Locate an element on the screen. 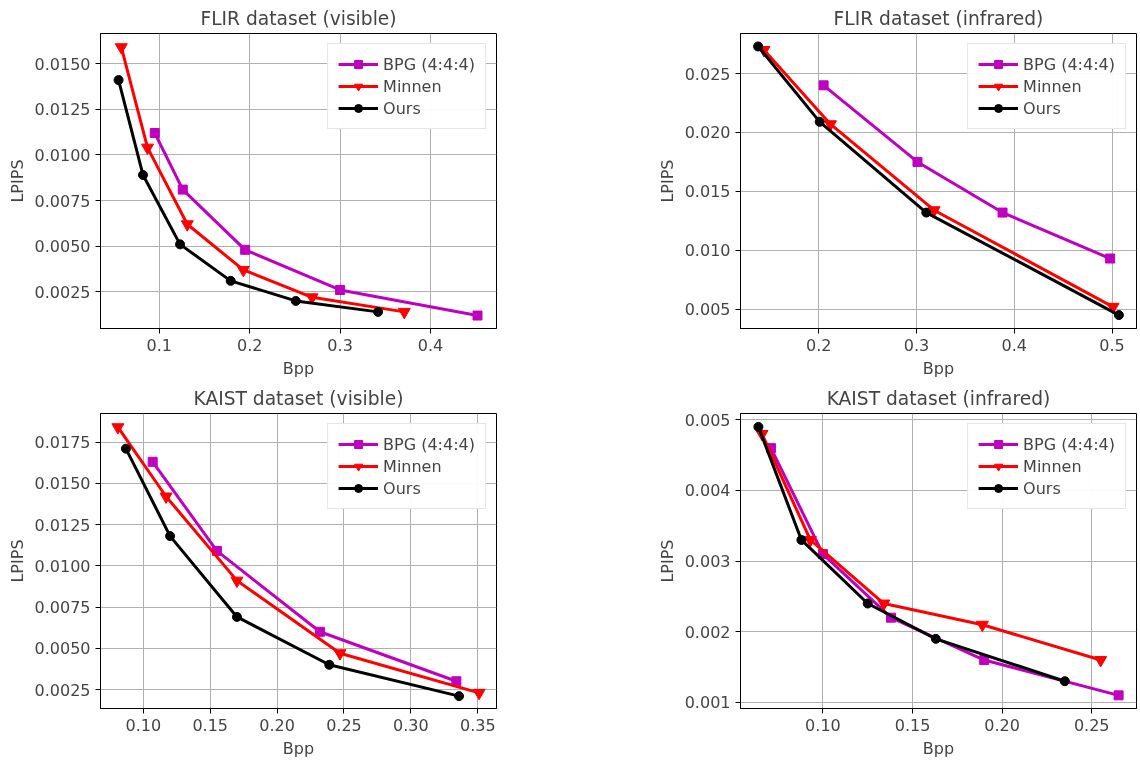 The image size is (1140, 776). y-tick-label: 0.015 is located at coordinates (707, 192).